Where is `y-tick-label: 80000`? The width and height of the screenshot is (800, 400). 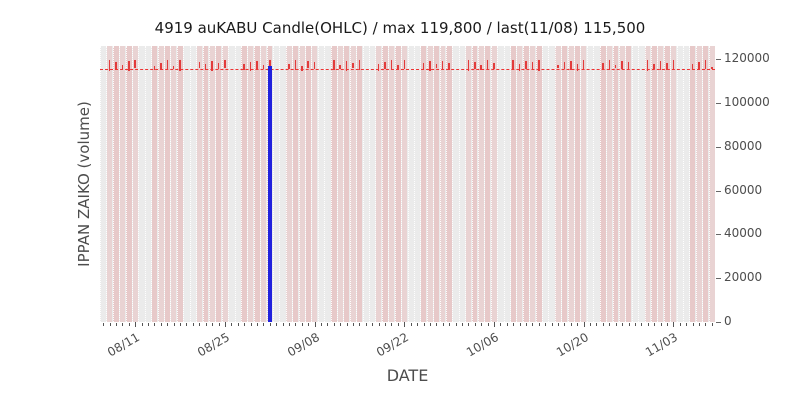
y-tick-label: 80000 is located at coordinates (743, 145).